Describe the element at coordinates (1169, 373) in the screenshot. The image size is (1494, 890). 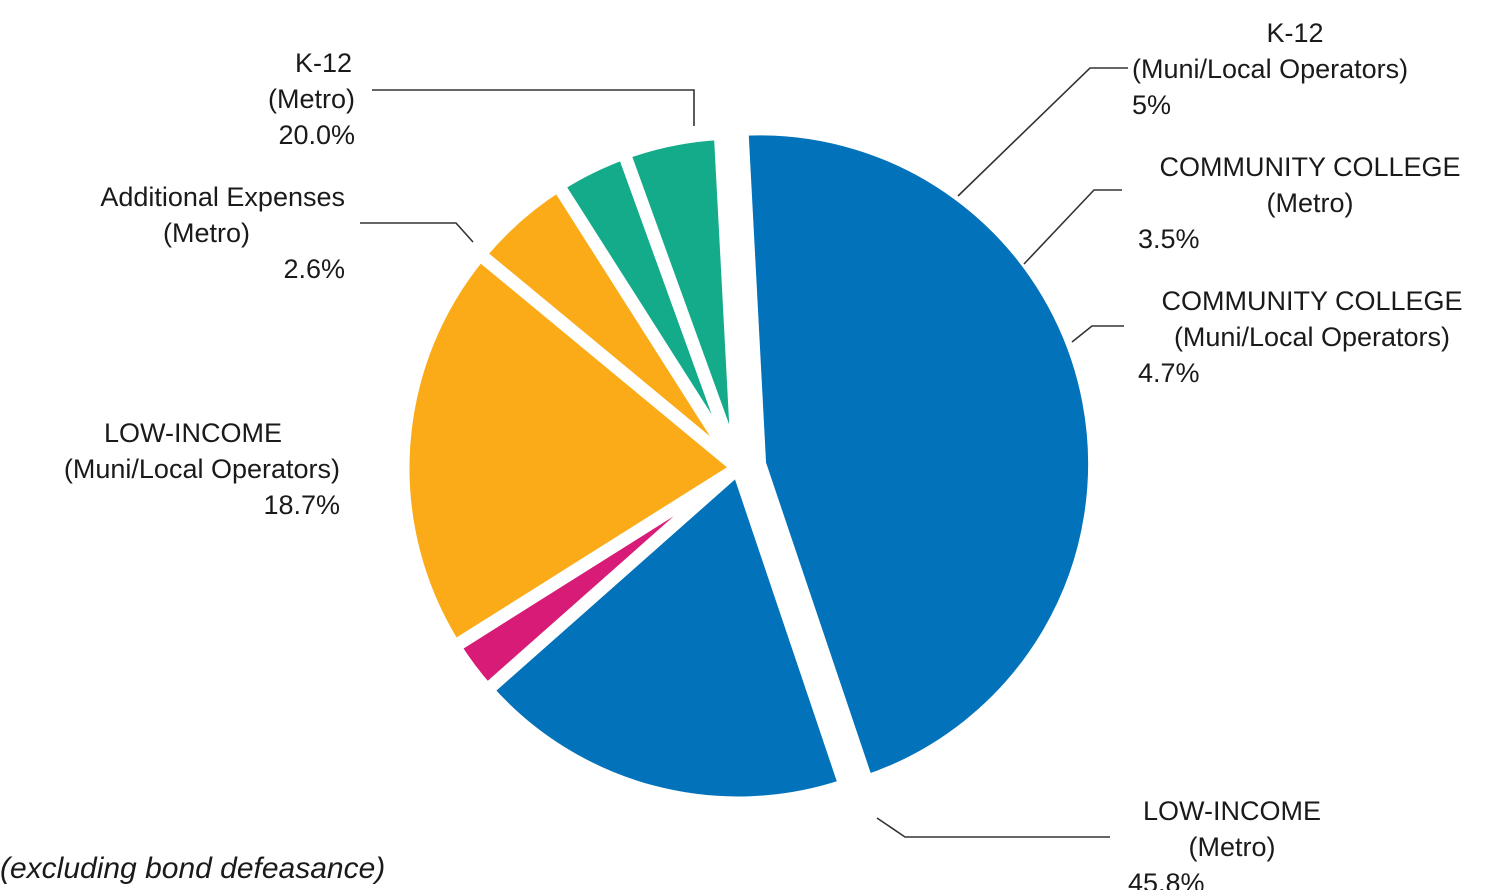
I see `slice-value-label: 4.7%` at that location.